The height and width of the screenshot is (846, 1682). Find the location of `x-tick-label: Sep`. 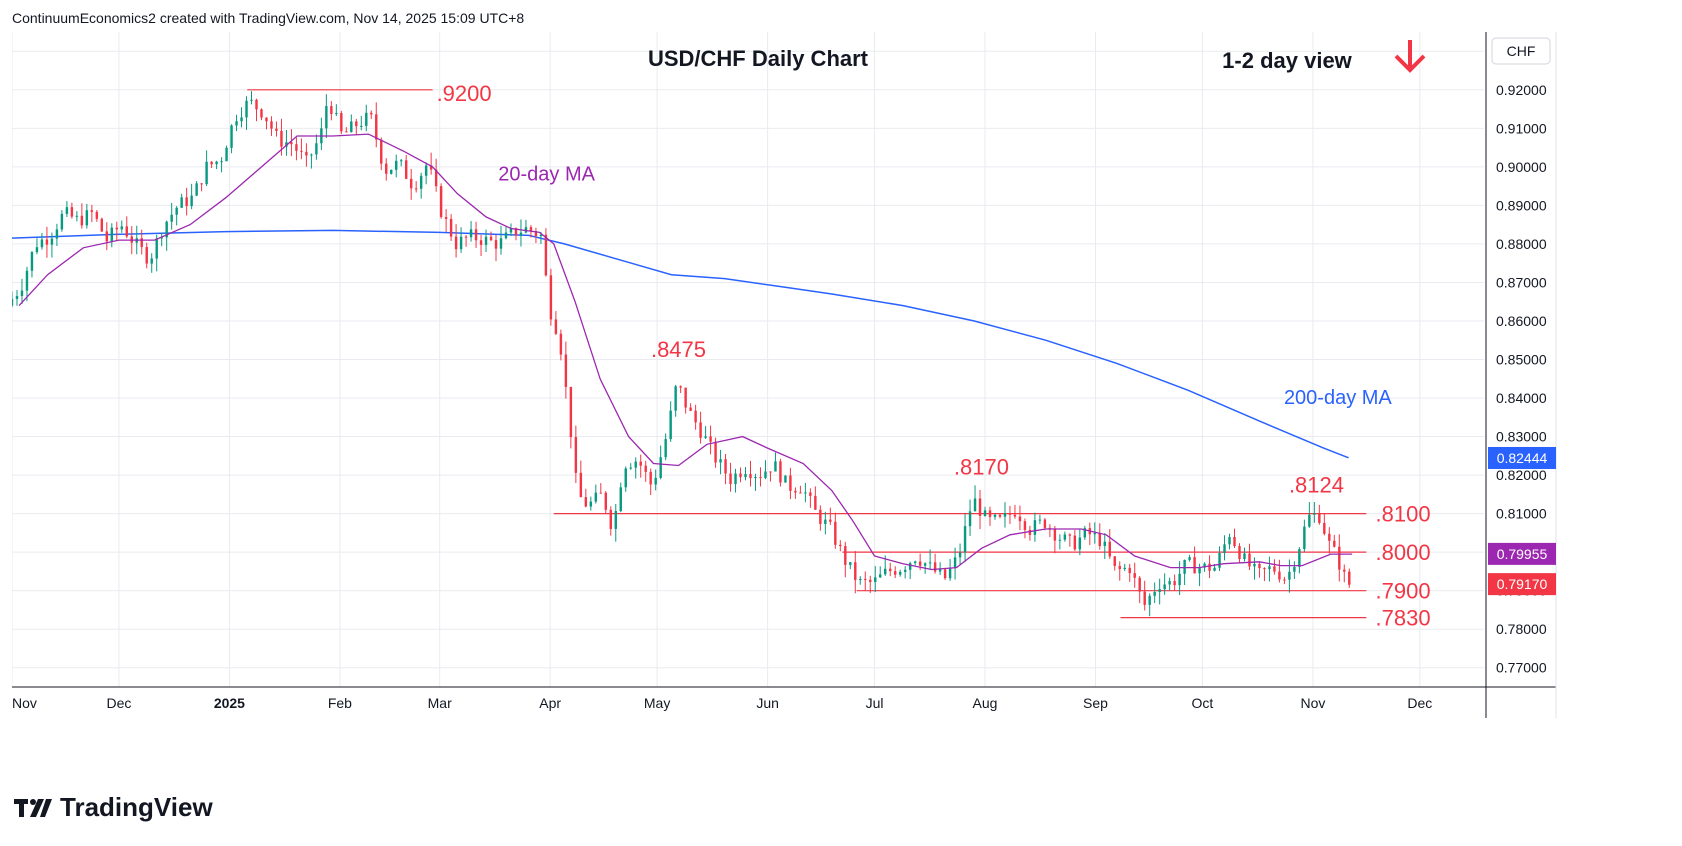

x-tick-label: Sep is located at coordinates (1095, 703).